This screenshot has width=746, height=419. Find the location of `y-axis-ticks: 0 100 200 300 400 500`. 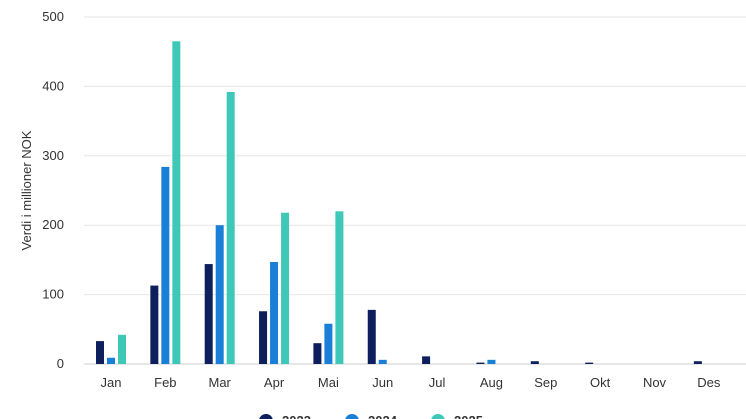

y-axis-ticks: 0 100 200 300 400 500 is located at coordinates (53, 190).